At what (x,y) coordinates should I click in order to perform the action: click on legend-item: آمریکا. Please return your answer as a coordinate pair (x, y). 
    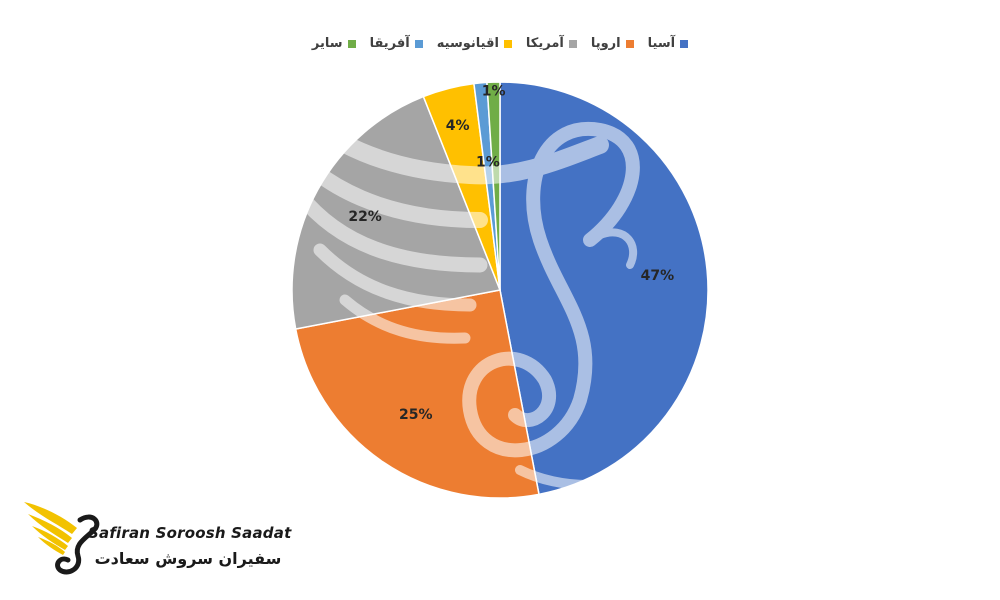
    Looking at the image, I should click on (551, 43).